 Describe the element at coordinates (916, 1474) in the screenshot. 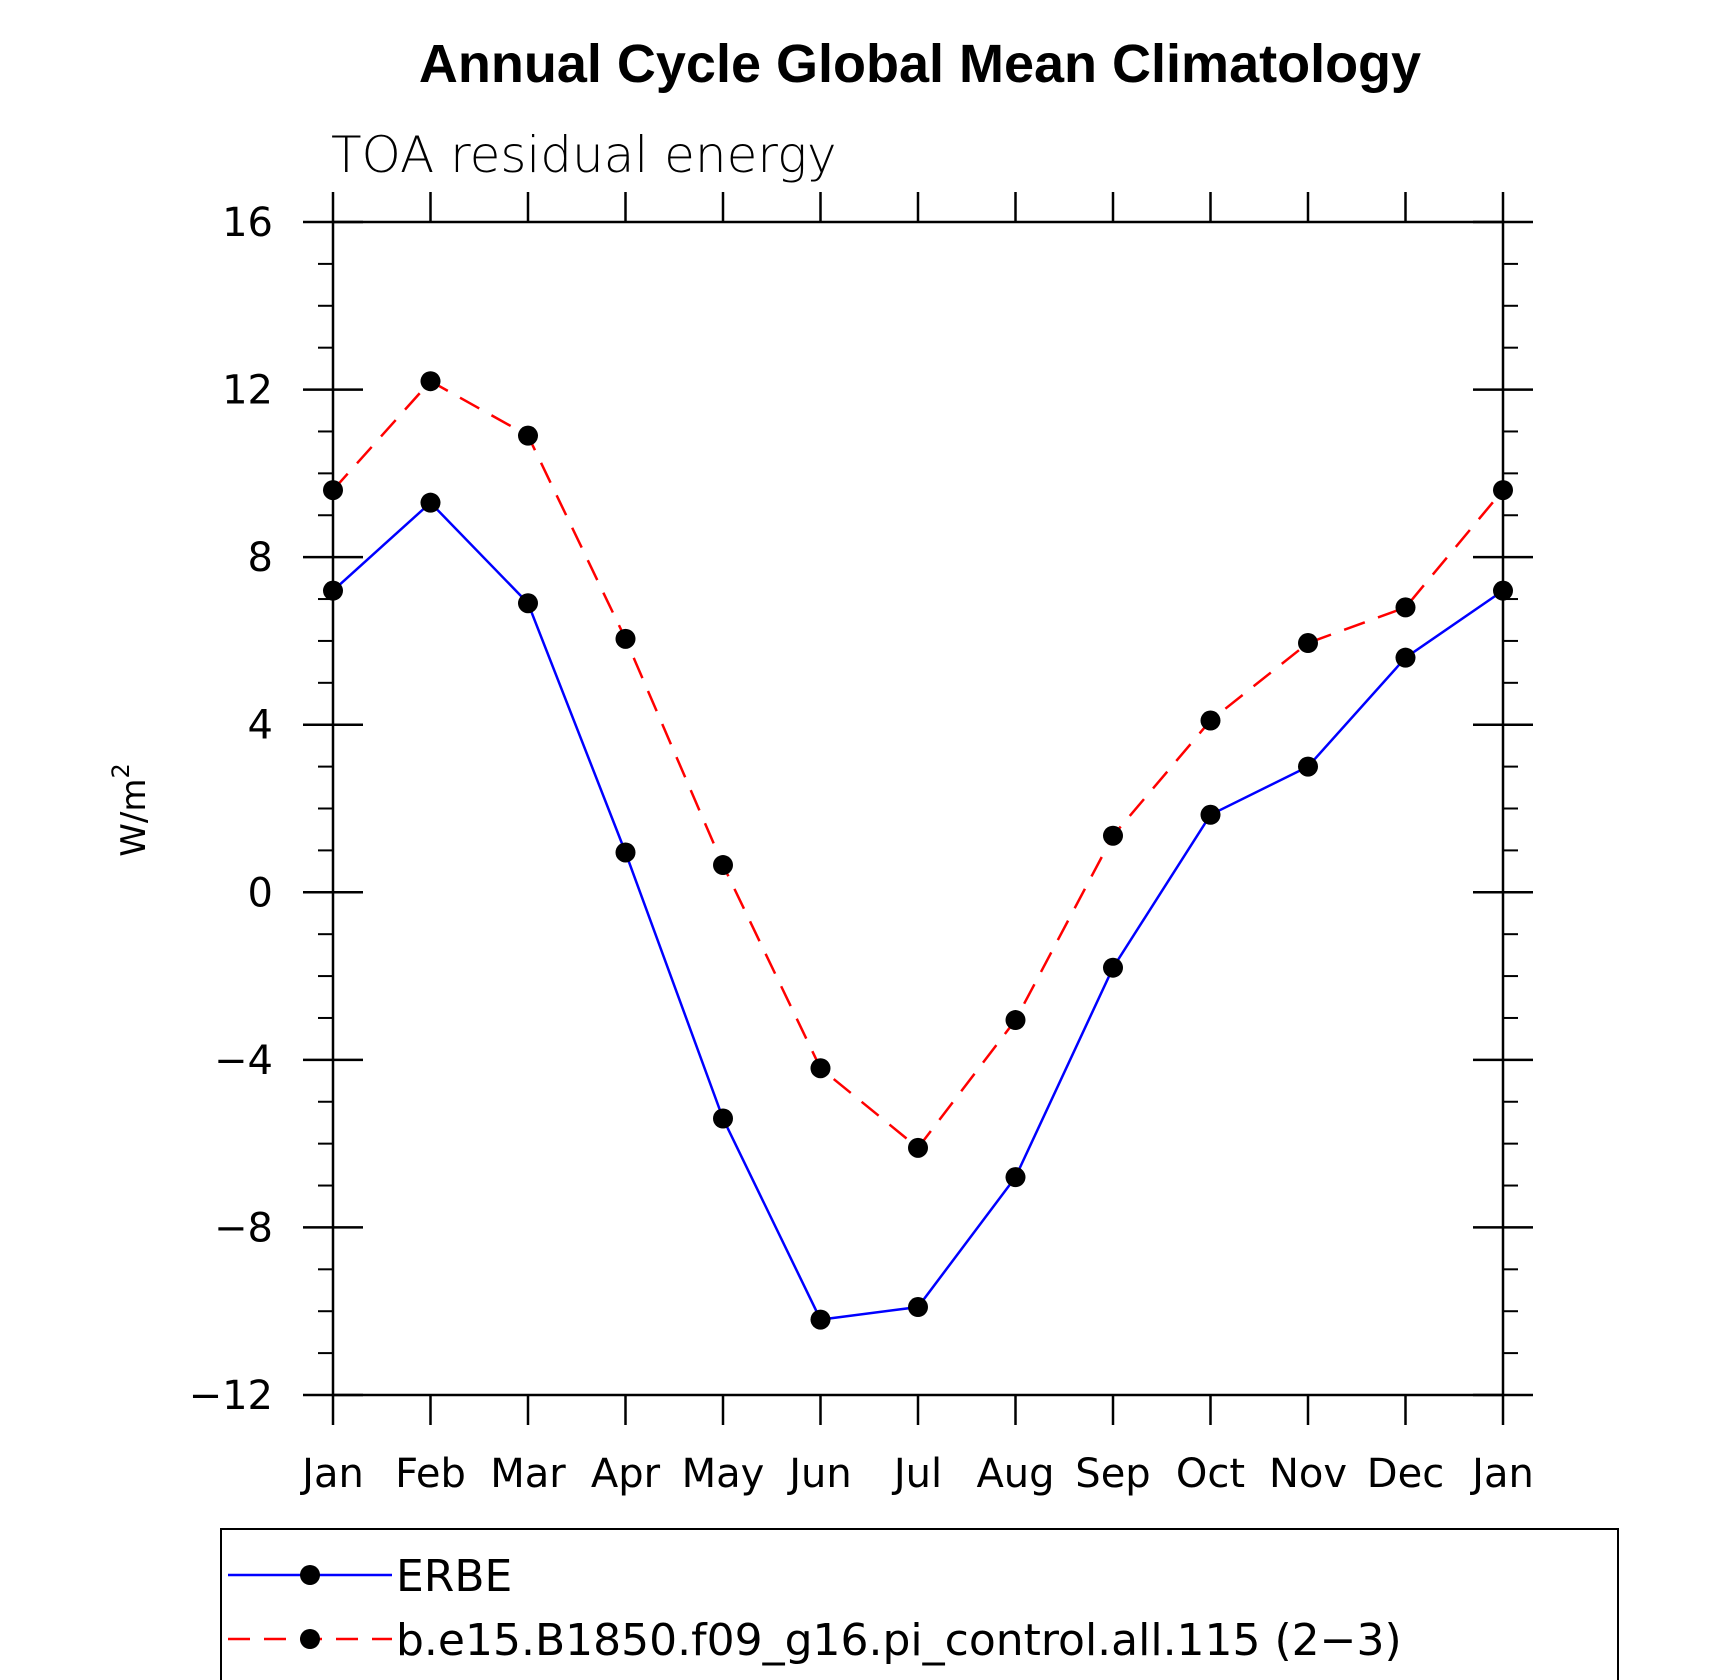

I see `x-tick-label: Jul` at that location.